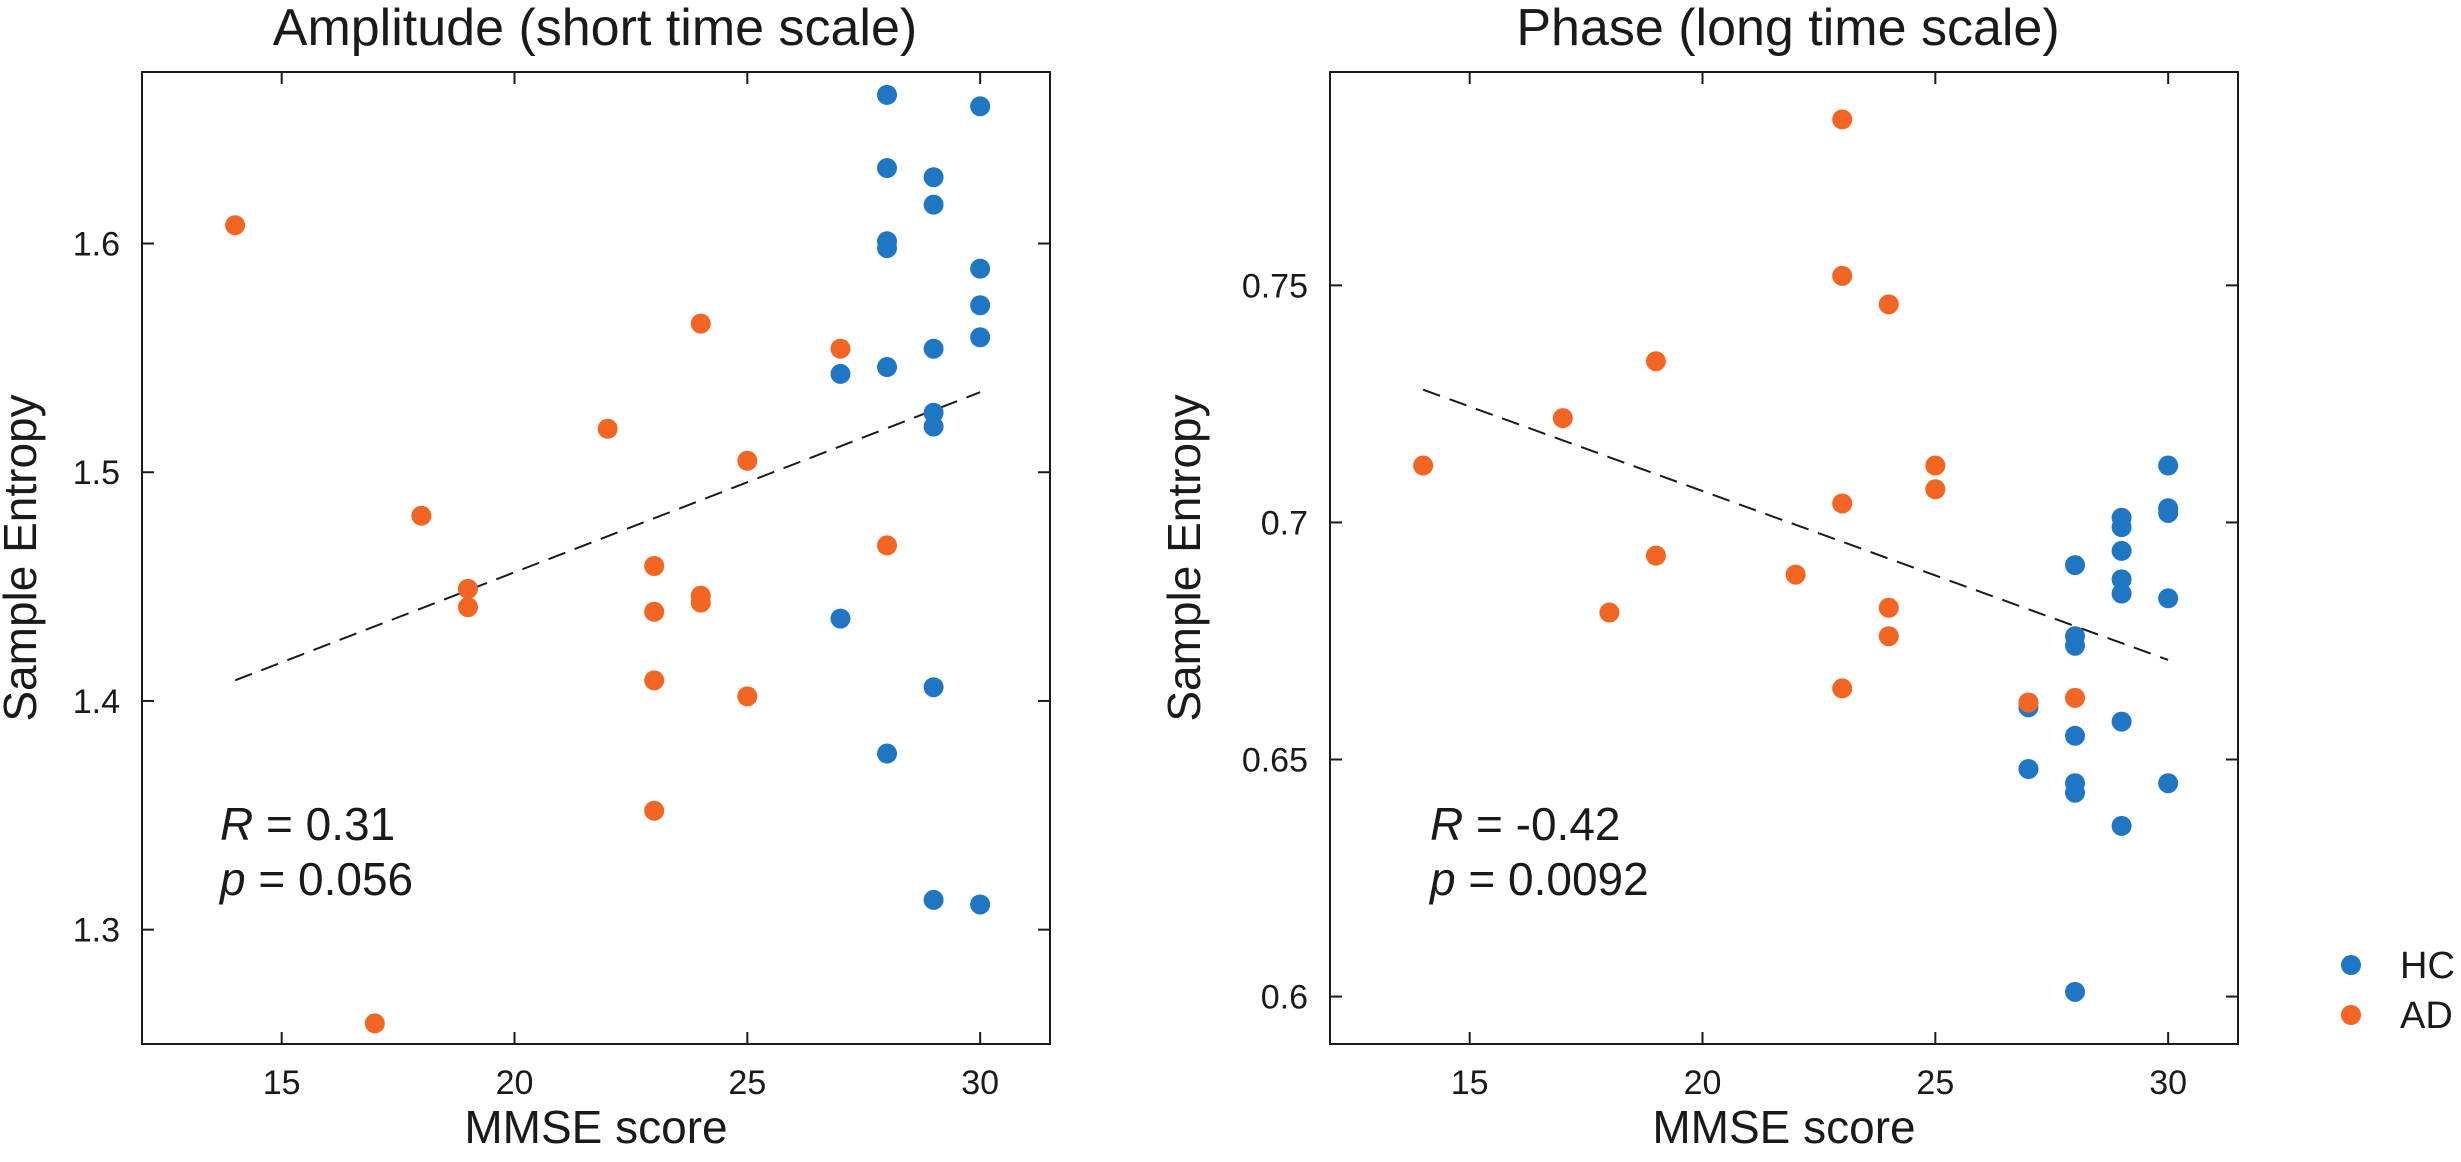 The width and height of the screenshot is (2461, 1162). I want to click on r-value: = -0.42, so click(1548, 824).